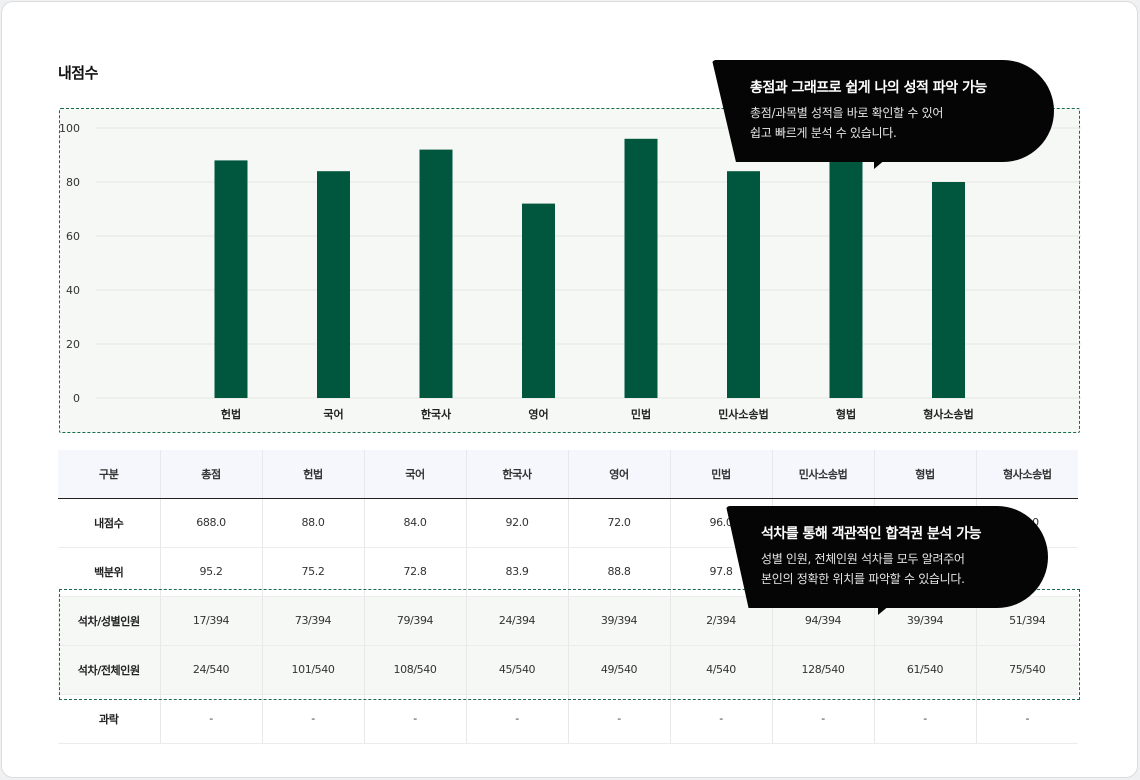 This screenshot has height=780, width=1140. What do you see at coordinates (517, 523) in the screenshot?
I see `table-cell: 92.0` at bounding box center [517, 523].